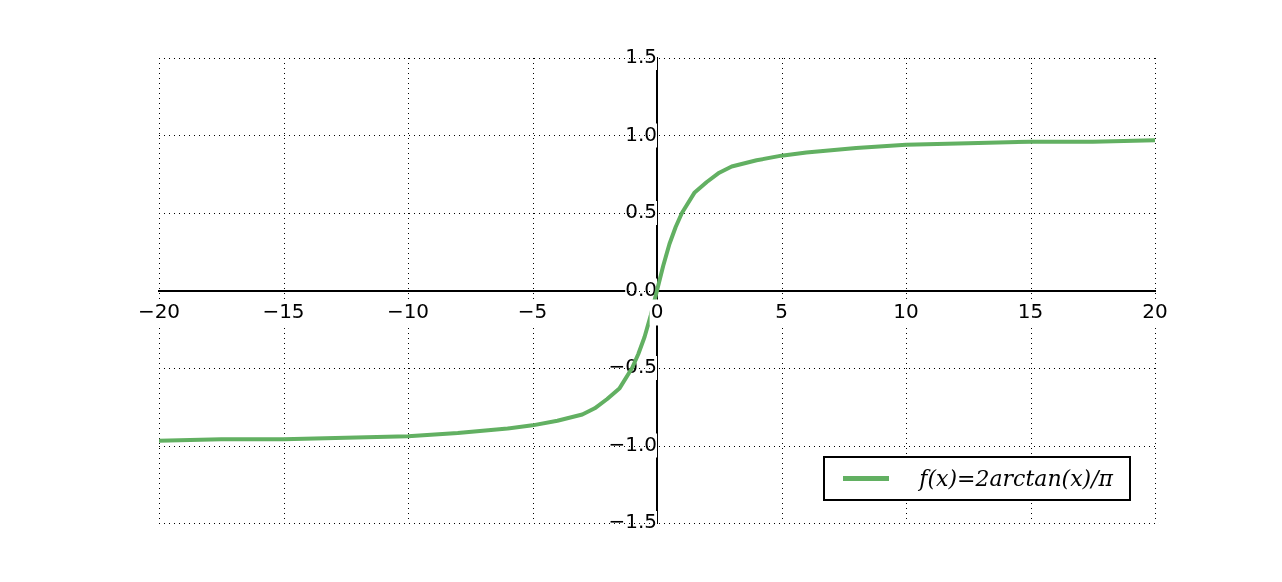  What do you see at coordinates (283, 310) in the screenshot?
I see `x-tick-label: −15` at bounding box center [283, 310].